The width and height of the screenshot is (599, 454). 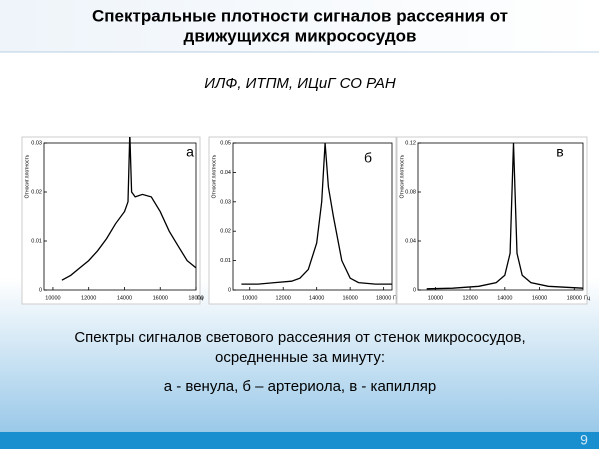 I want to click on chart-annotation: а, so click(x=190, y=152).